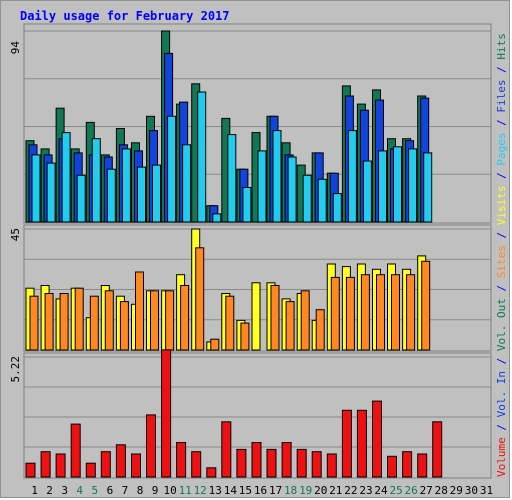 This screenshot has width=512, height=500. I want to click on day-label-27: 27, so click(426, 490).